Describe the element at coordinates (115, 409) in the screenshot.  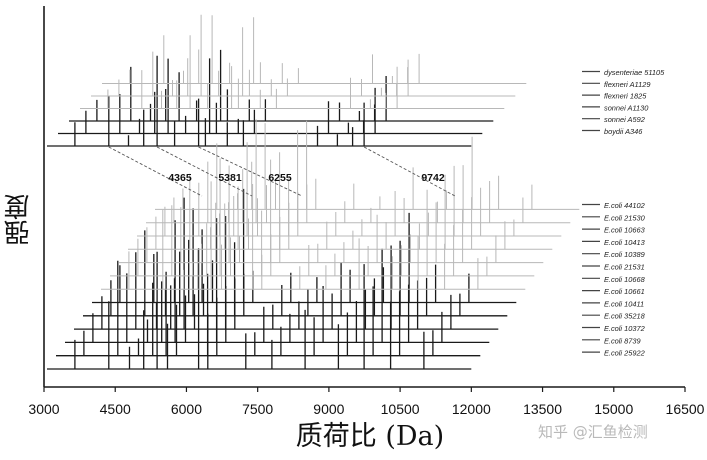
I see `x-tick-label: 4500` at that location.